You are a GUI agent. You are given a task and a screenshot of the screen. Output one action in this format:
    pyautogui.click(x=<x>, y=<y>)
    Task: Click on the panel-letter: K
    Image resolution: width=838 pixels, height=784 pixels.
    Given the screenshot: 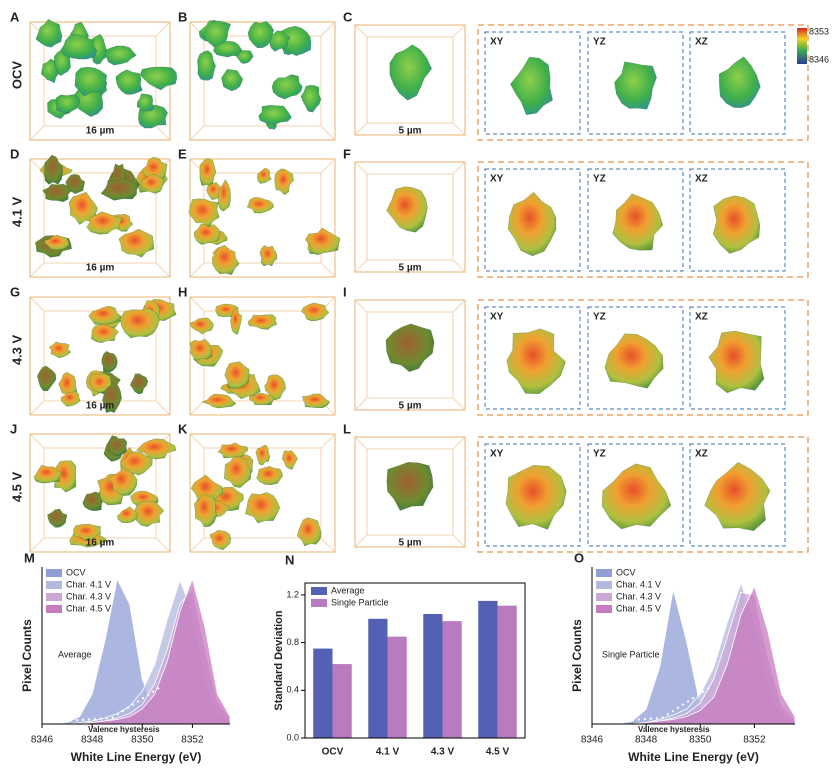 What is the action you would take?
    pyautogui.click(x=183, y=428)
    